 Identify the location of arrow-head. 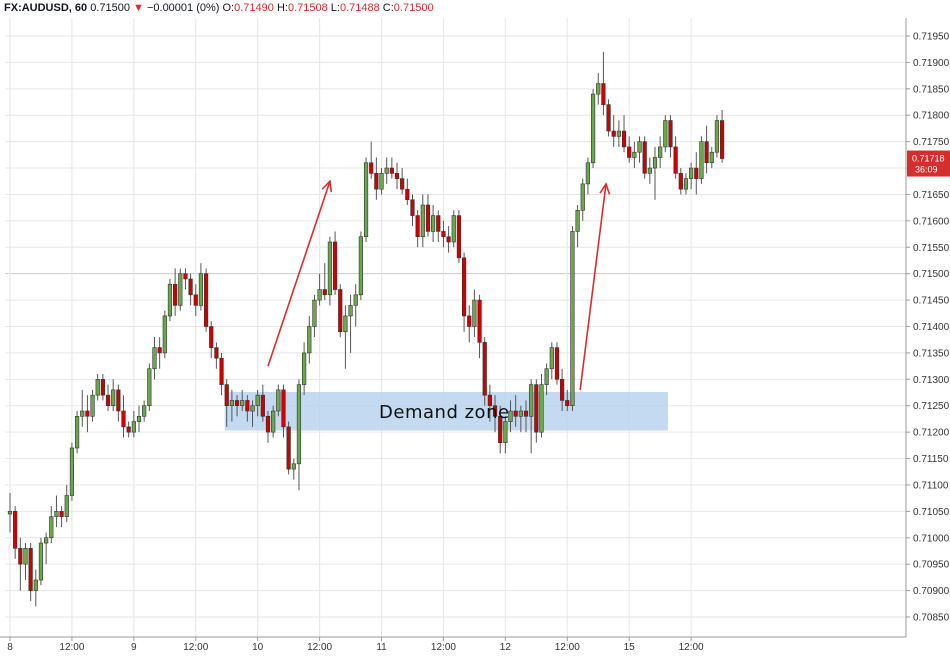
(605, 188).